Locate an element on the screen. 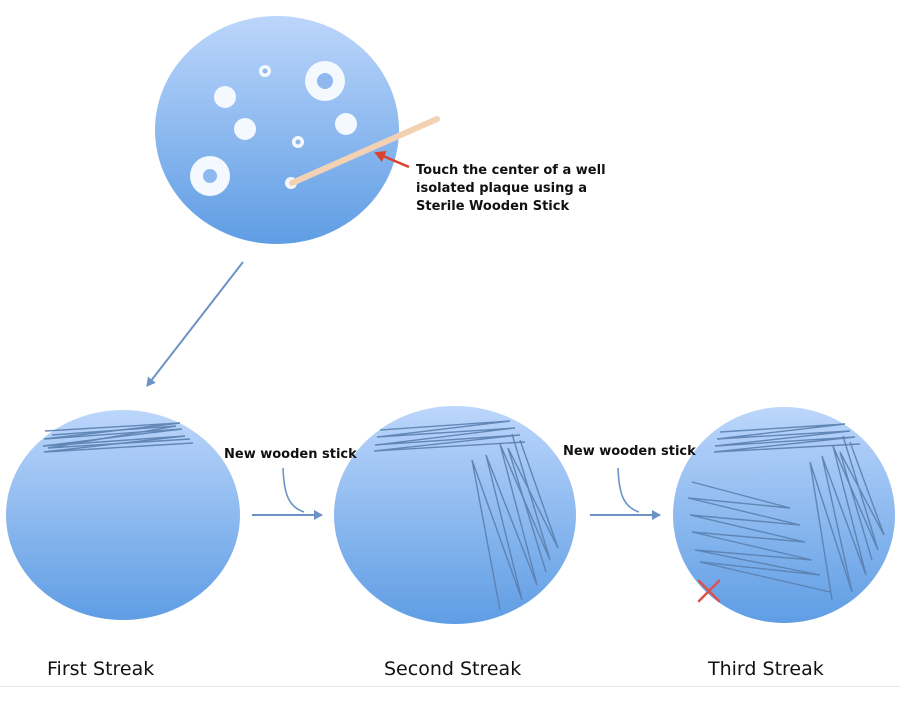  caption-first-streak: First Streak is located at coordinates (101, 669).